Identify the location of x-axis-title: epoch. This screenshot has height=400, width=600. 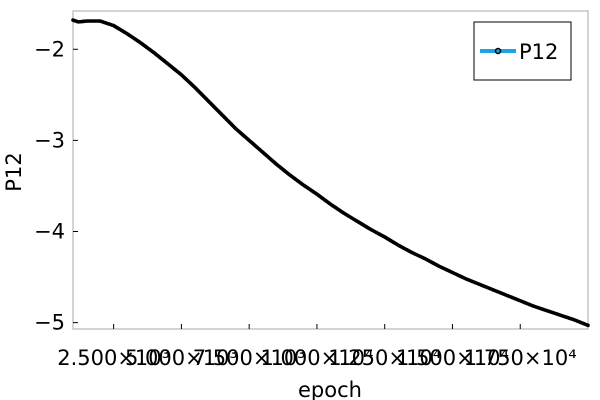
(330, 389).